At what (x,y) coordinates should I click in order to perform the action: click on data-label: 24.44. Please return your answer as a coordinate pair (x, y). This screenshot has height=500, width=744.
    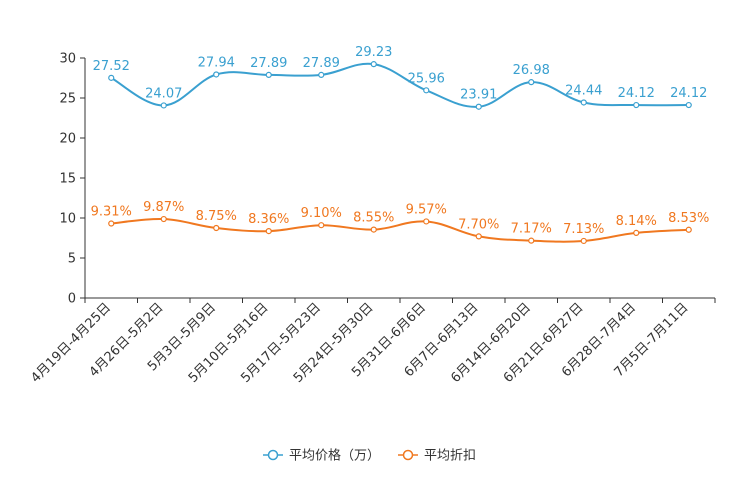
    Looking at the image, I should click on (583, 90).